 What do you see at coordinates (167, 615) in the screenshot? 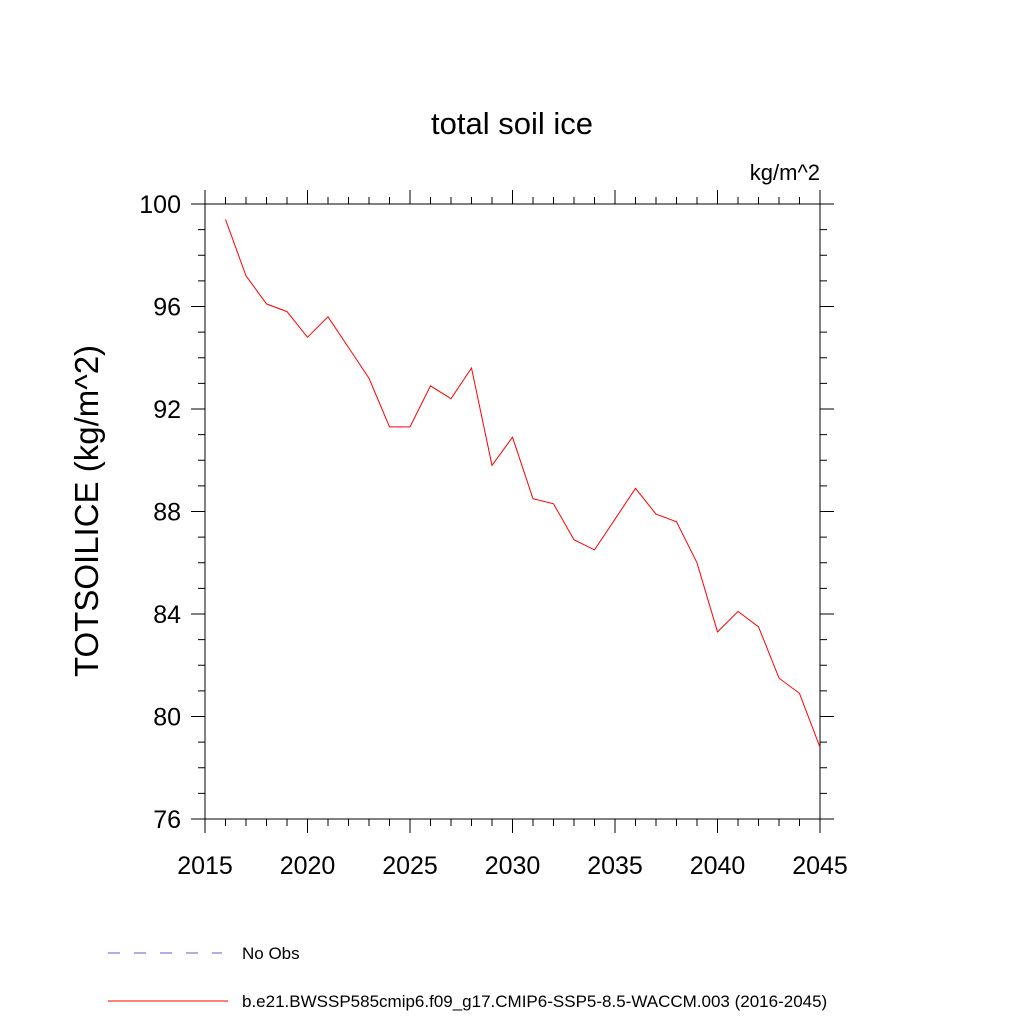
I see `y-tick-label: 84` at bounding box center [167, 615].